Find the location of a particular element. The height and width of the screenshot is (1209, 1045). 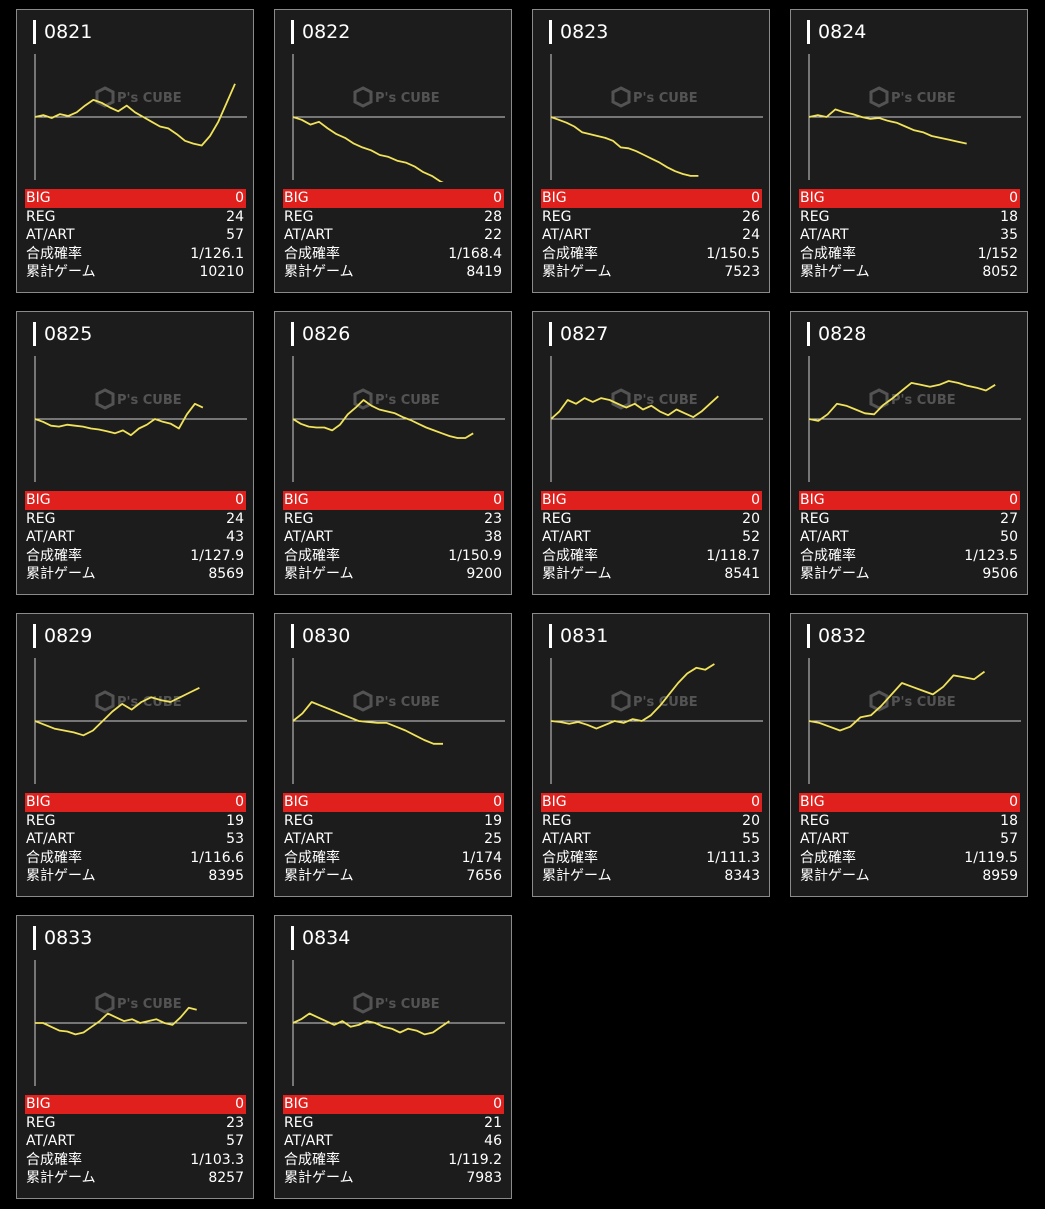

games-row: 累計ゲーム 9506 is located at coordinates (909, 574).